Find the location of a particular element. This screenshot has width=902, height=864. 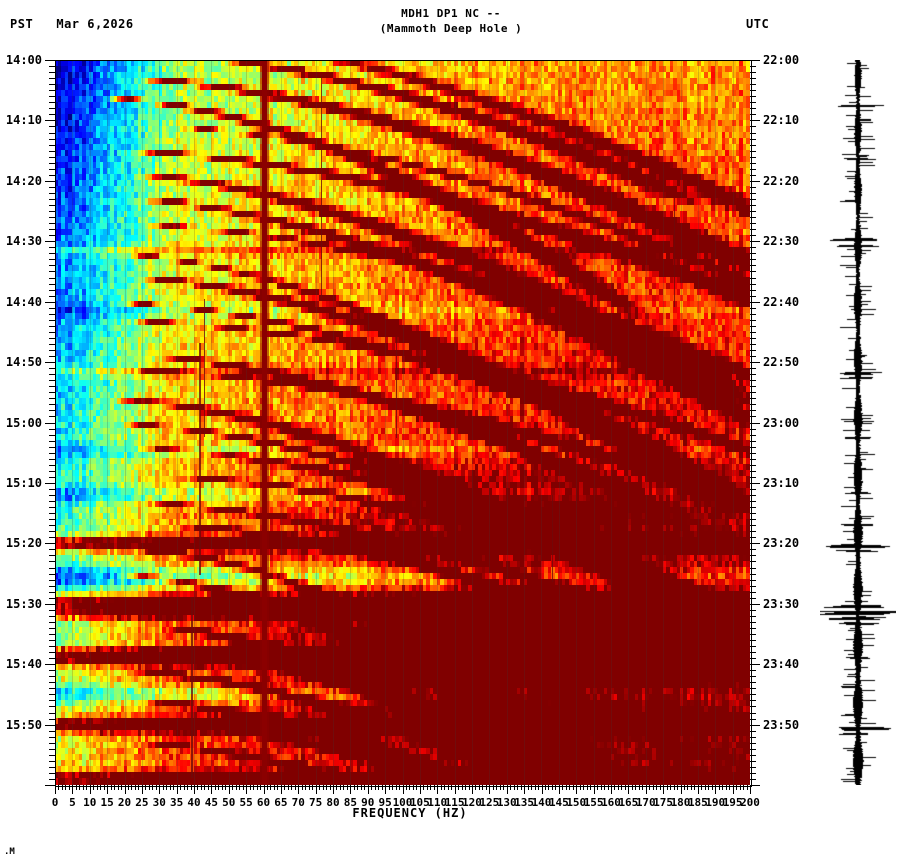

y-label-left-8: 15:20 is located at coordinates (23, 543).